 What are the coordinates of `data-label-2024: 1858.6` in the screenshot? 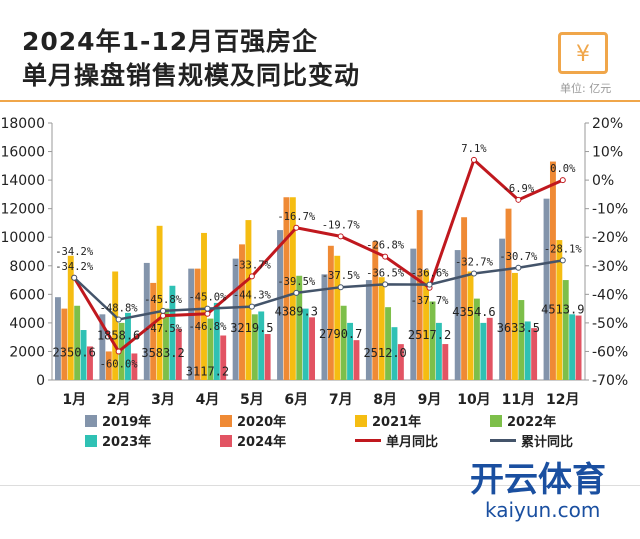 It's located at (118, 335).